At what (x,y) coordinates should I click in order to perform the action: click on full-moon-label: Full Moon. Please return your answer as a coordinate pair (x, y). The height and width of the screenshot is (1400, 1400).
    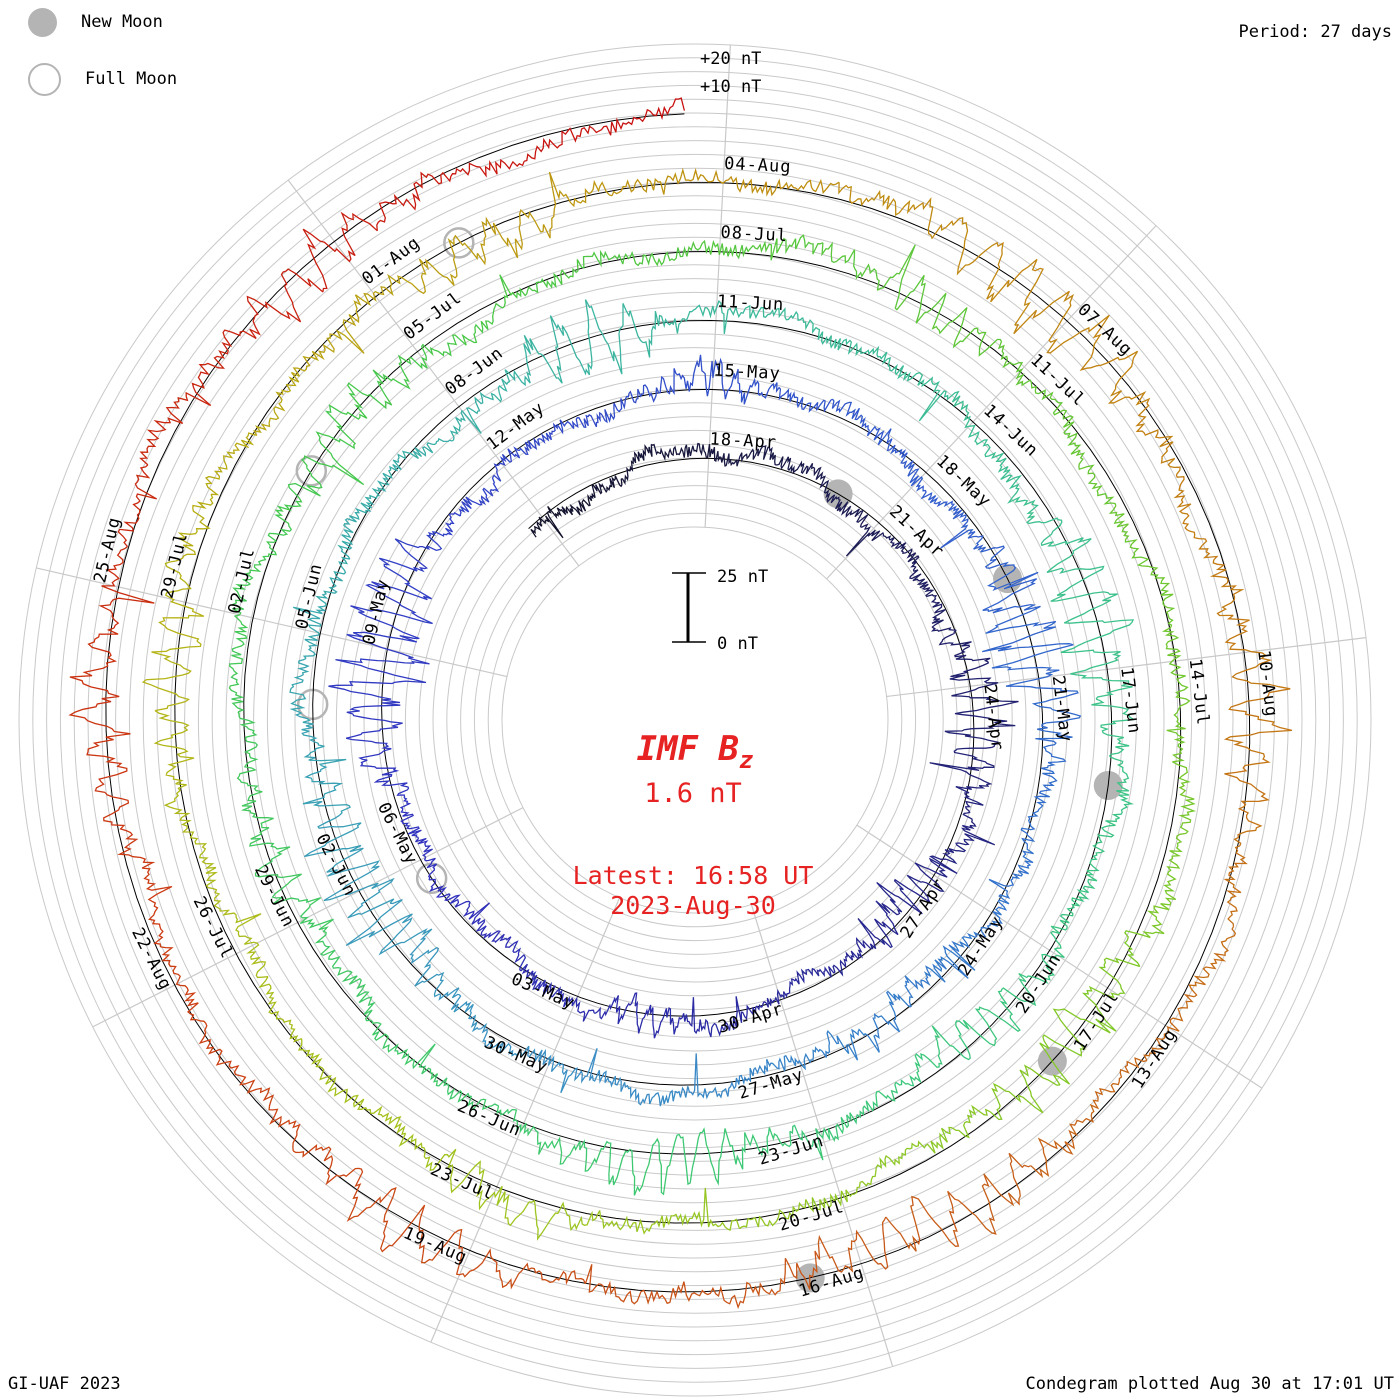
    Looking at the image, I should click on (131, 79).